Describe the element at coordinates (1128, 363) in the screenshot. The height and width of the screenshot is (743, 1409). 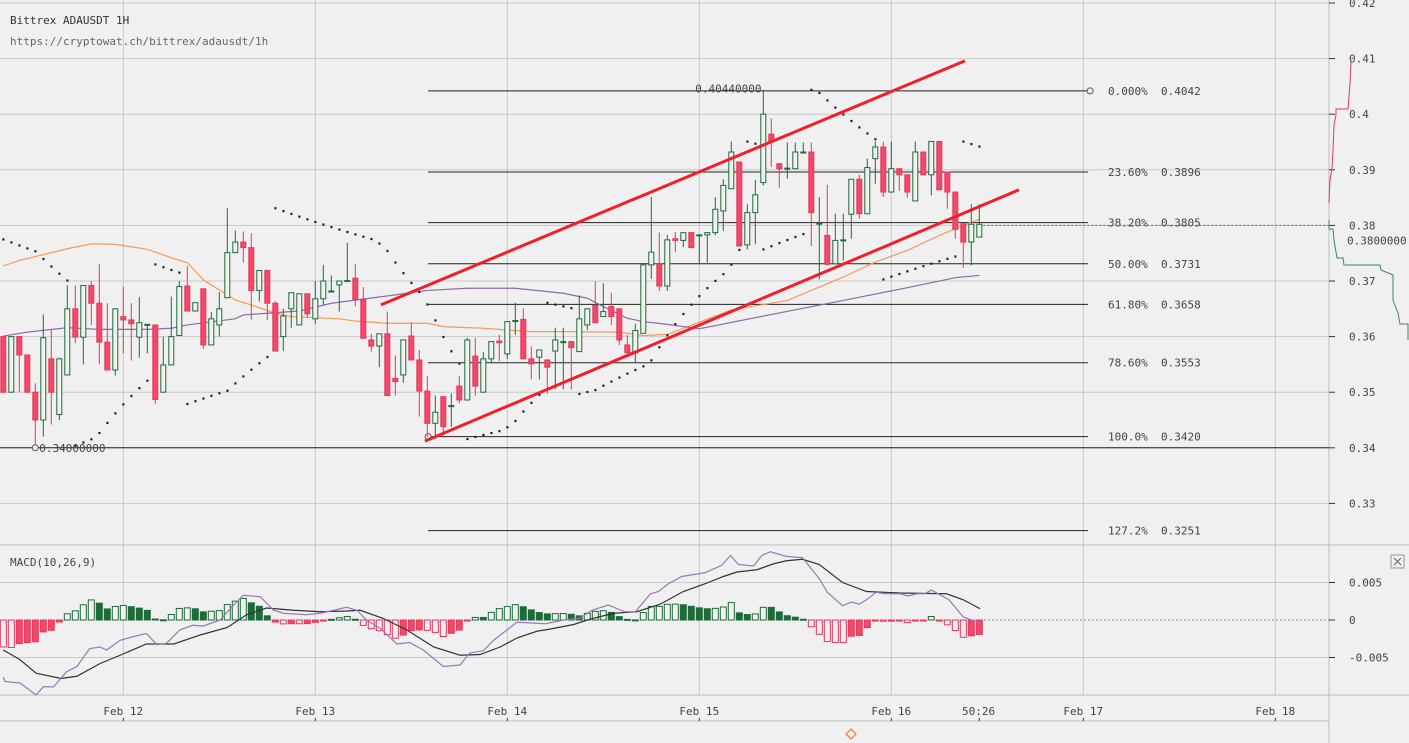
I see `fib-level-pct: 78.60%` at that location.